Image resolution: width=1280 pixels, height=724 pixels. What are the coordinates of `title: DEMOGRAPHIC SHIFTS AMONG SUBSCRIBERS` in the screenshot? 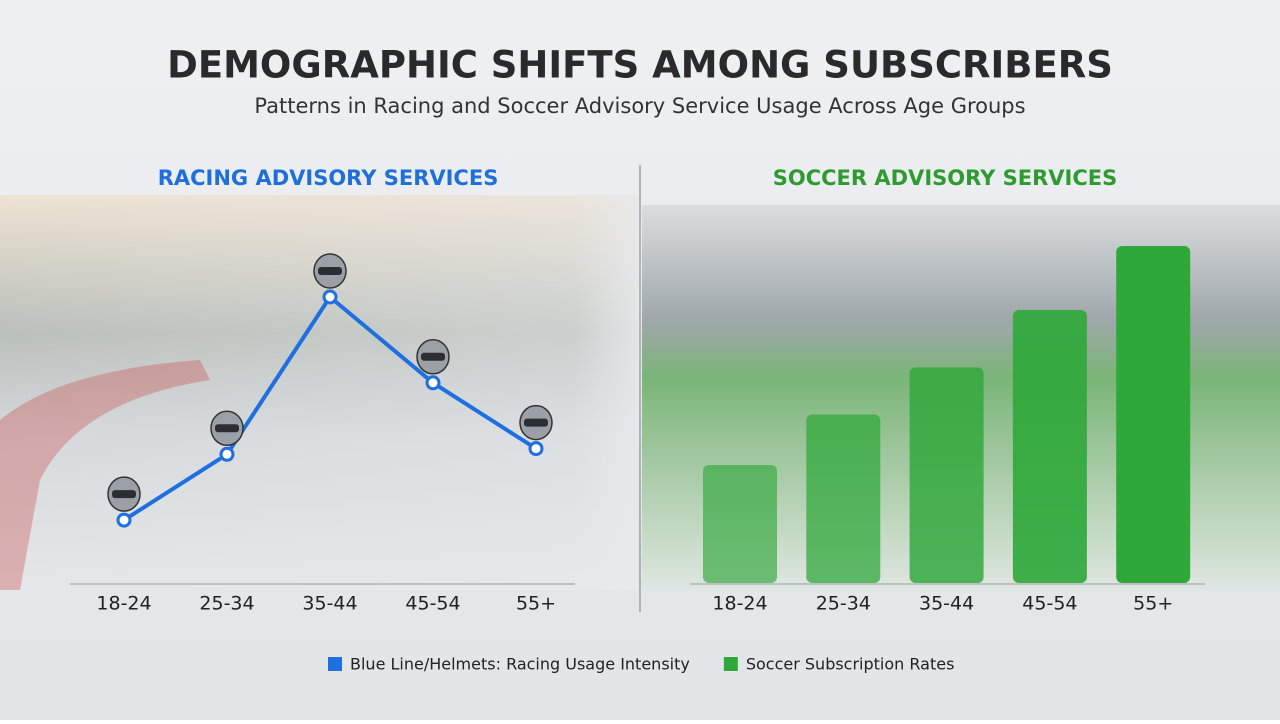 It's located at (640, 65).